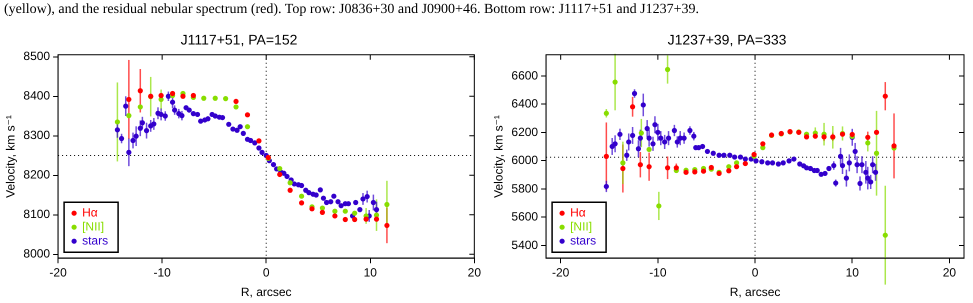 The width and height of the screenshot is (973, 303). What do you see at coordinates (524, 217) in the screenshot?
I see `y-tick-label: 5600` at bounding box center [524, 217].